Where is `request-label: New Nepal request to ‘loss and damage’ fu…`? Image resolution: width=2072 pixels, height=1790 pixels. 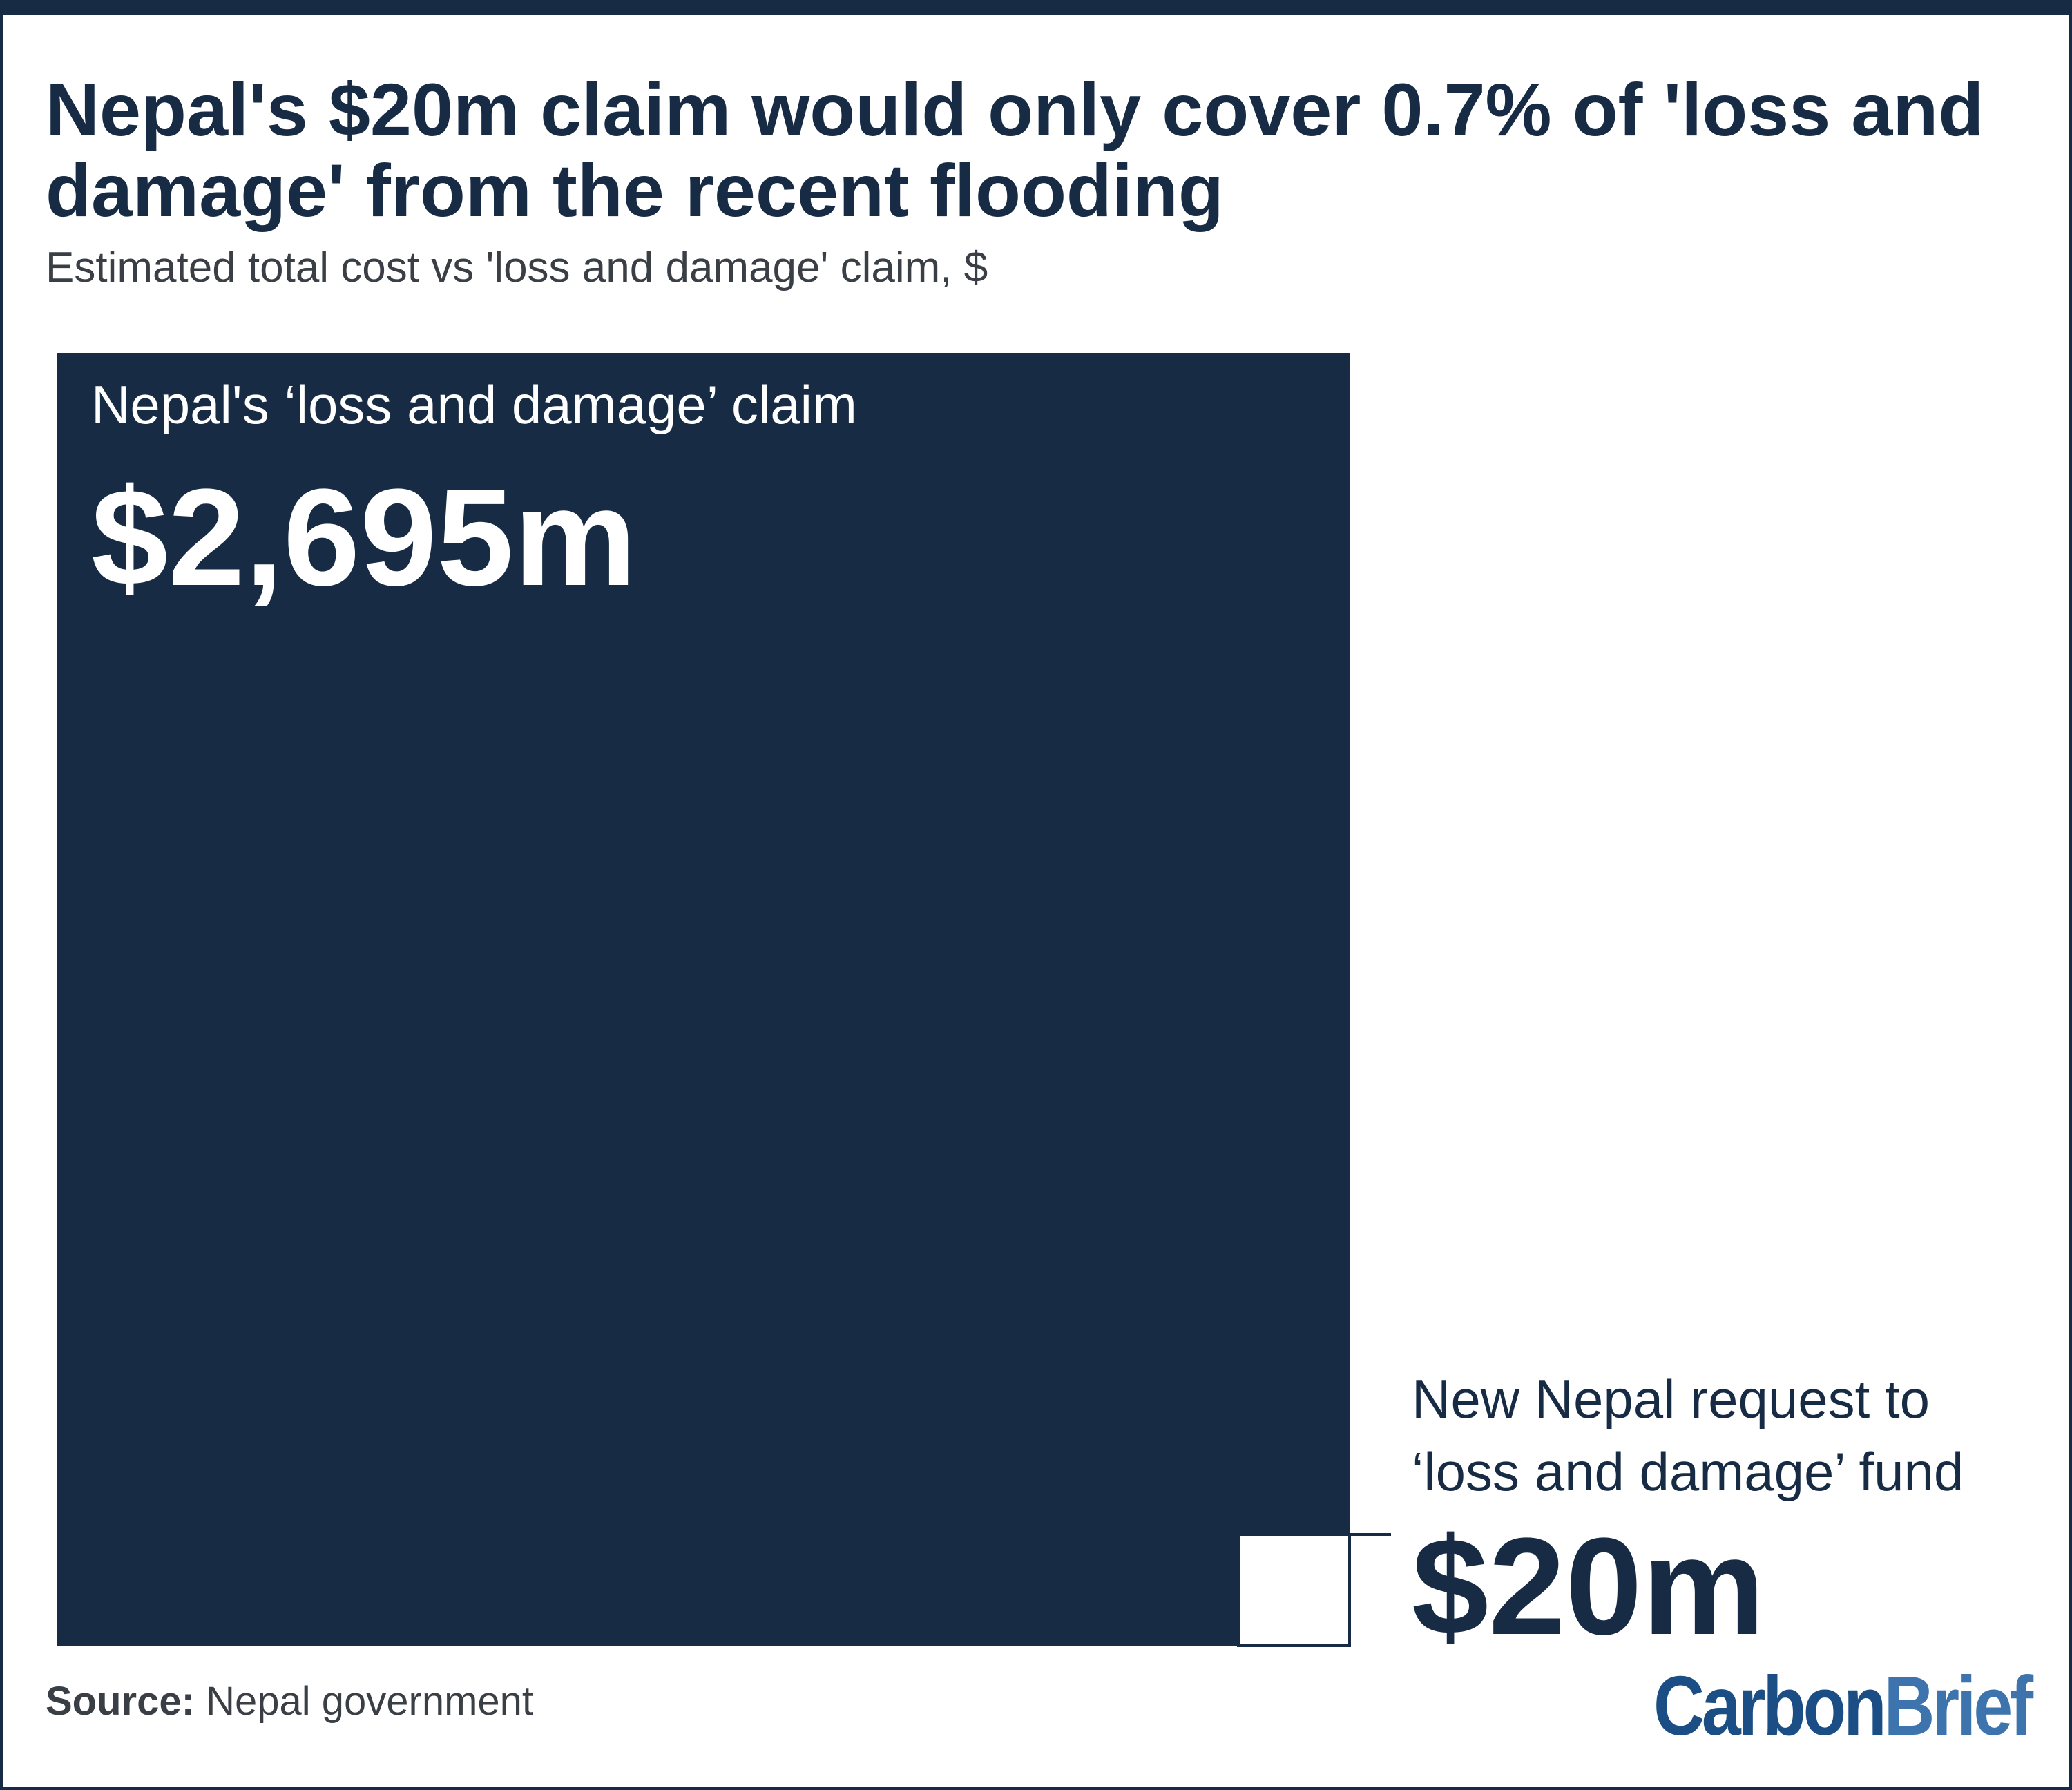
request-label: New Nepal request to ‘loss and damage’ fu… is located at coordinates (1688, 1435).